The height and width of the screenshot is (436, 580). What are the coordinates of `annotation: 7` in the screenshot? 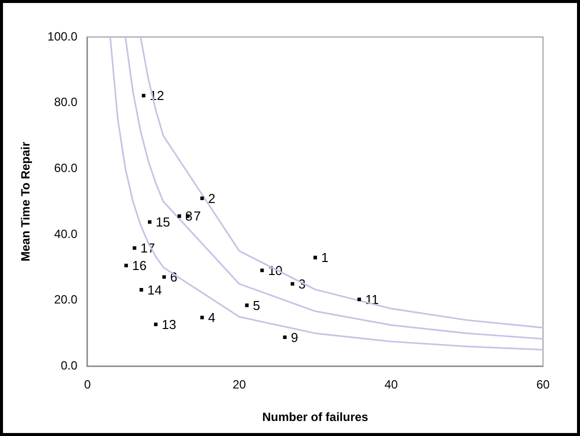 It's located at (197, 216).